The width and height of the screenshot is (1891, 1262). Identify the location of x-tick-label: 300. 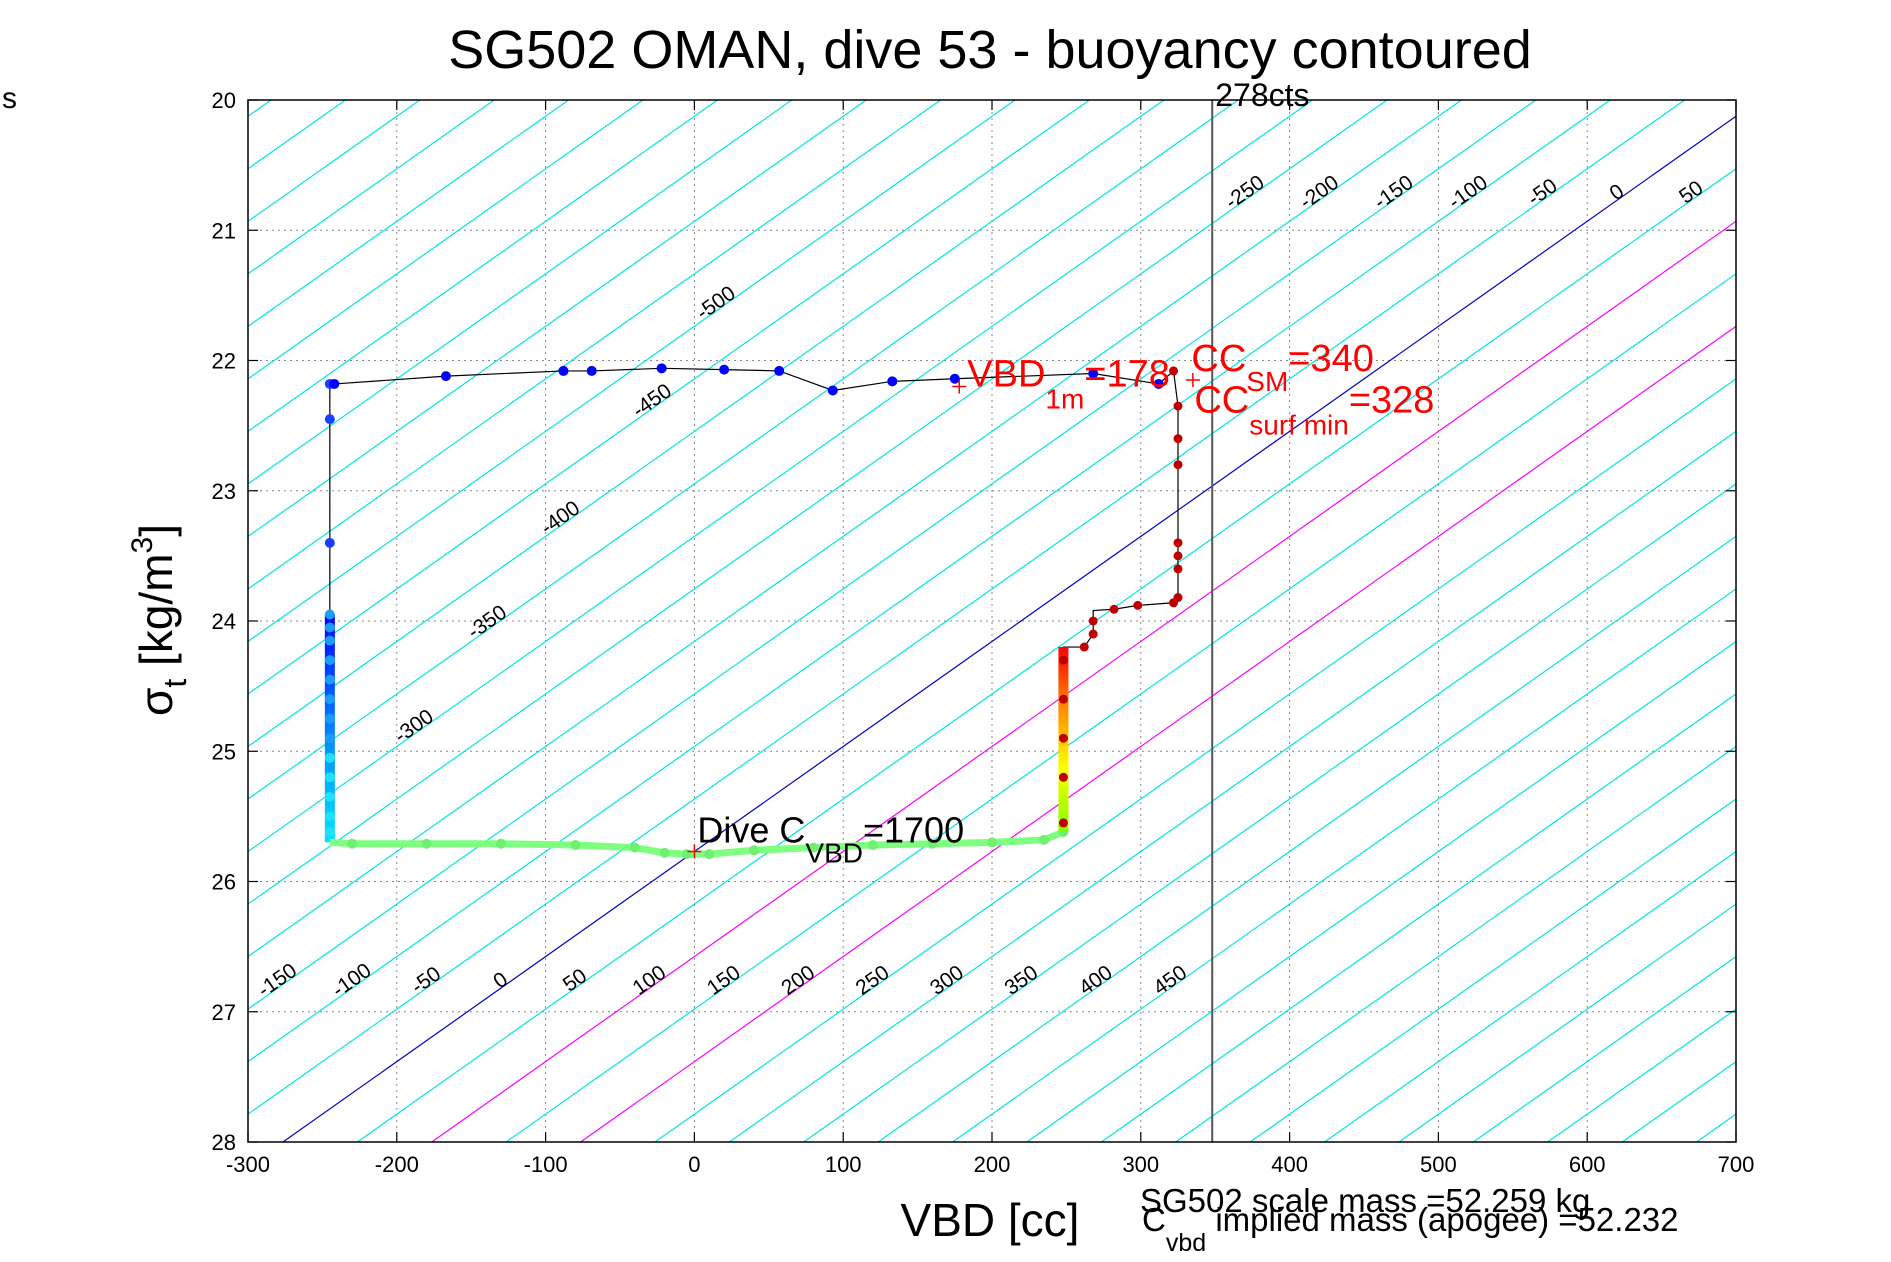
(1140, 1164).